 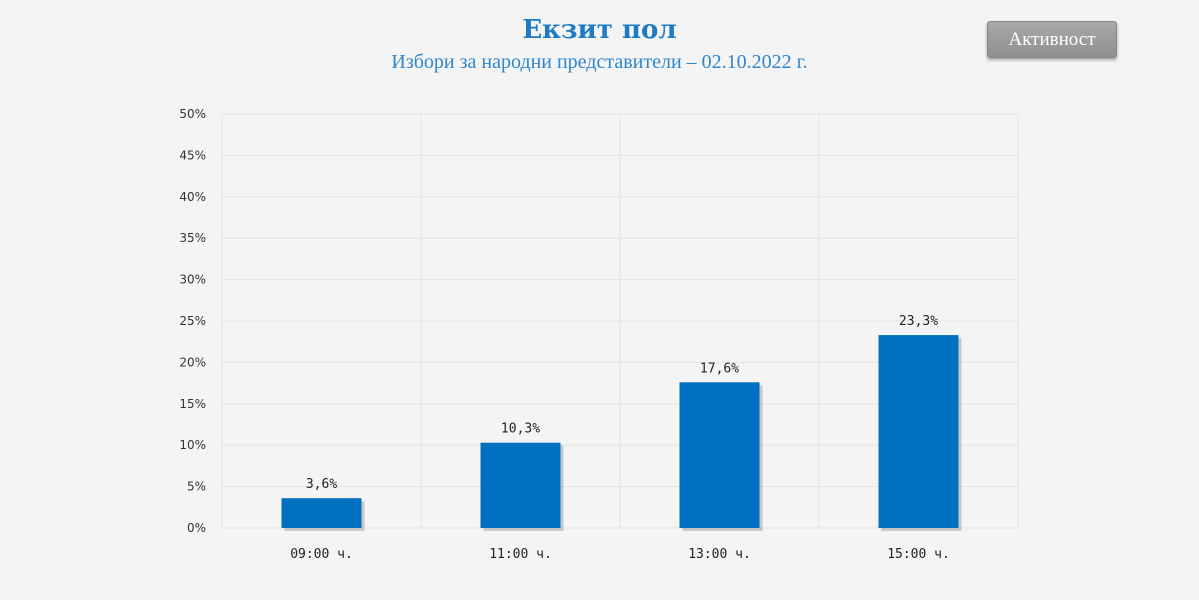 I want to click on data-label: 3,6%, so click(x=321, y=484).